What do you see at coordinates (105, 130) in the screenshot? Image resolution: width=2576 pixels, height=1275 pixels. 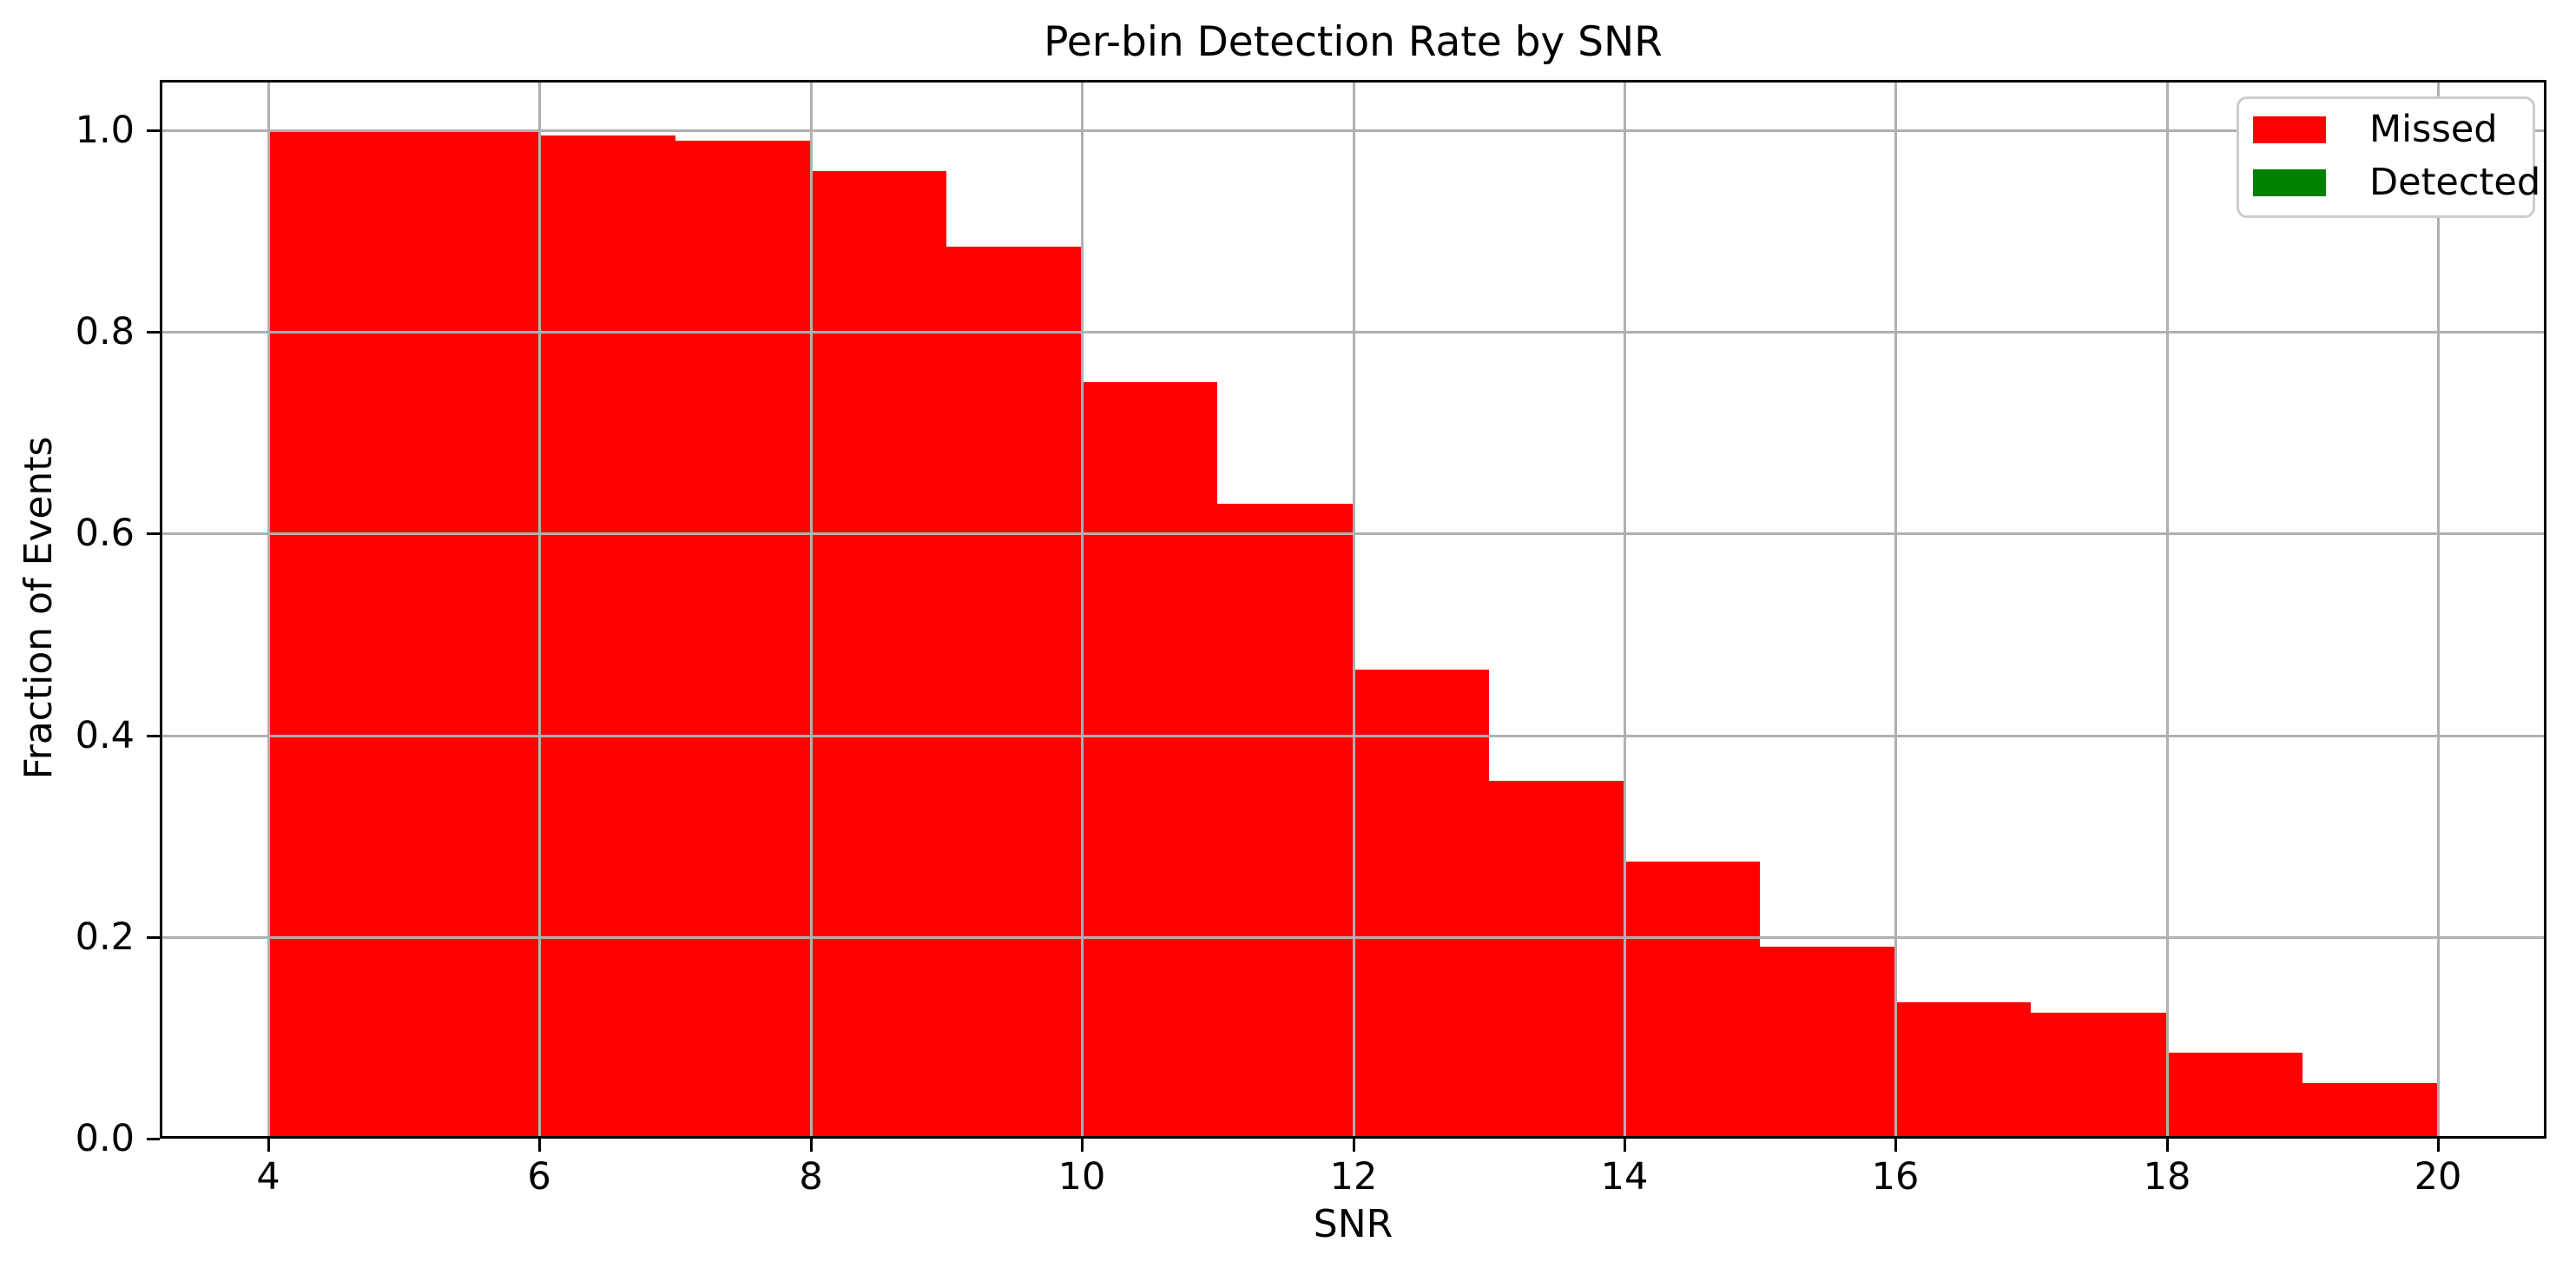 I see `y-tick-label: 1.0` at bounding box center [105, 130].